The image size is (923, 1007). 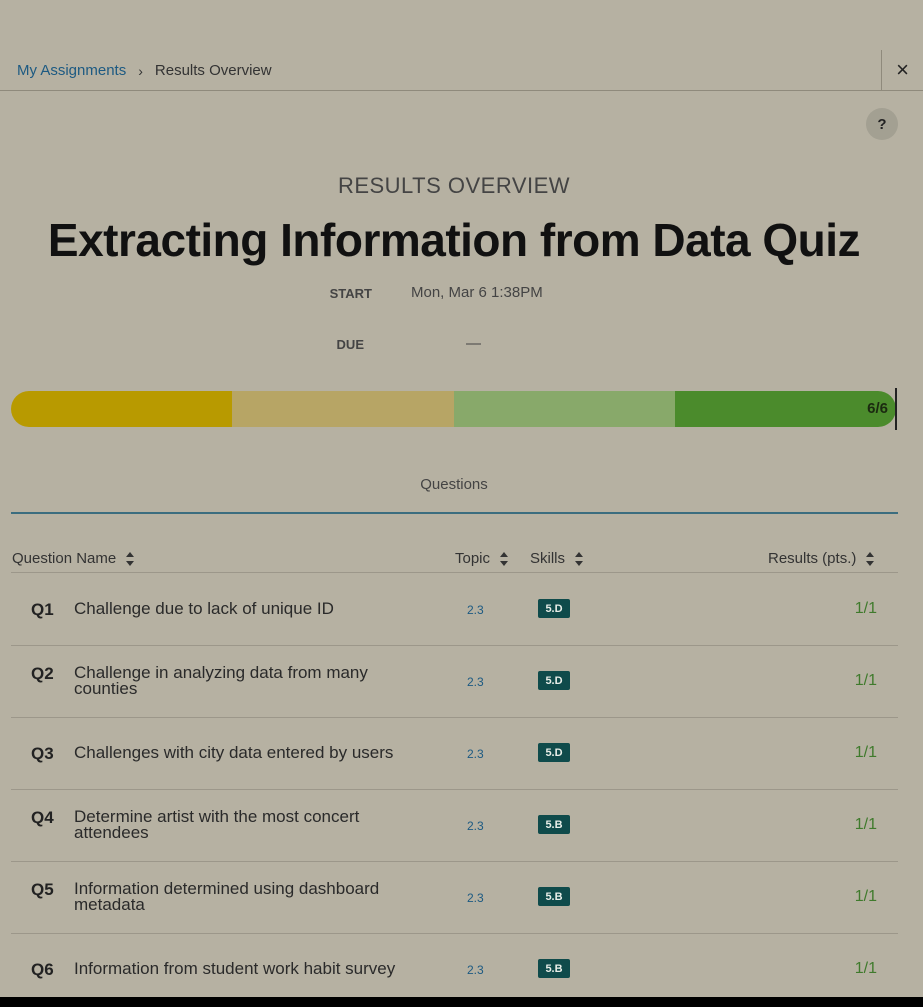 I want to click on page-title: Extracting Information from Data Quiz, so click(x=454, y=240).